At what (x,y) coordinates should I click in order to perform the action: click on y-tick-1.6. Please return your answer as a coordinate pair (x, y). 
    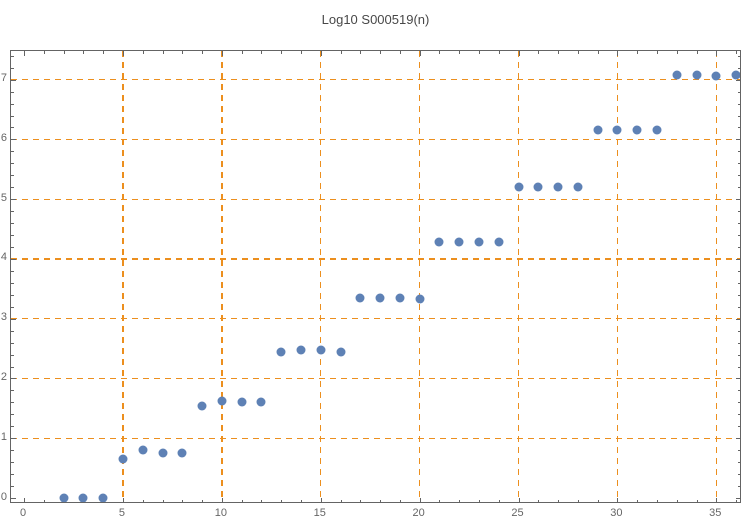
    Looking at the image, I should click on (12, 403).